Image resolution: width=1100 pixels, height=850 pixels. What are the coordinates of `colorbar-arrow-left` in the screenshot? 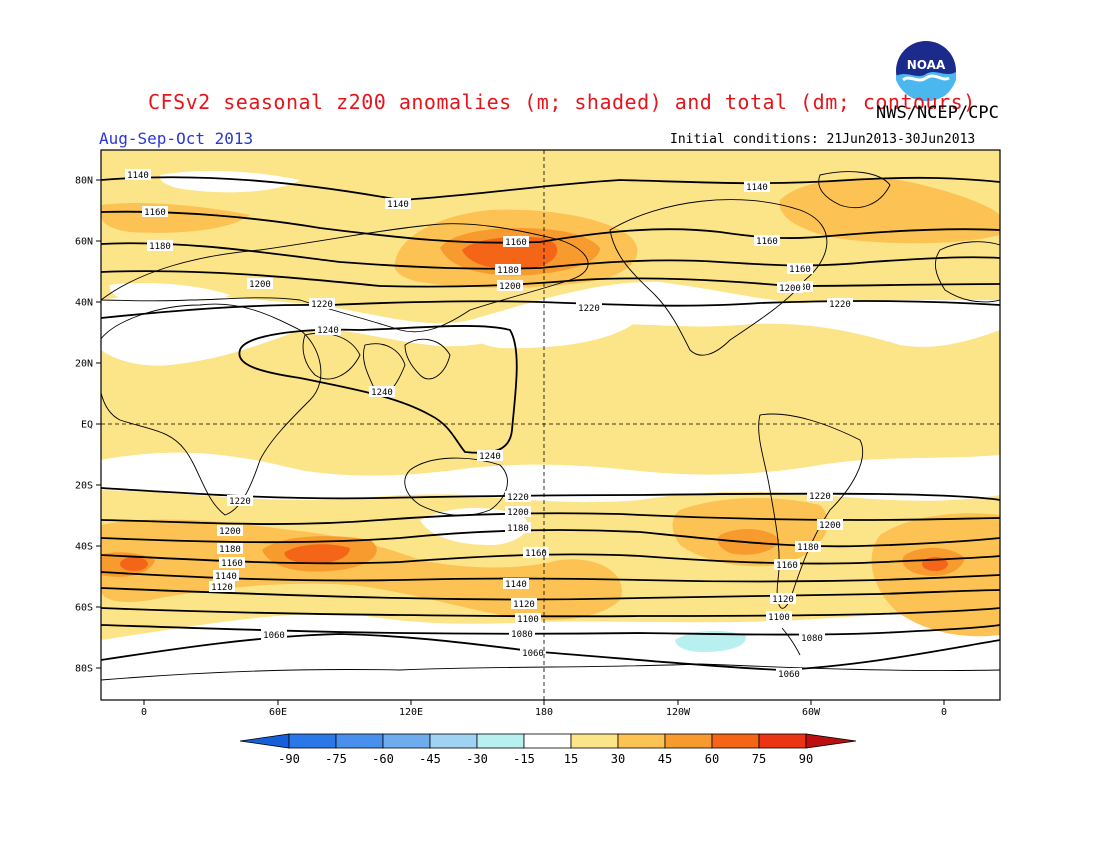 It's located at (264, 741).